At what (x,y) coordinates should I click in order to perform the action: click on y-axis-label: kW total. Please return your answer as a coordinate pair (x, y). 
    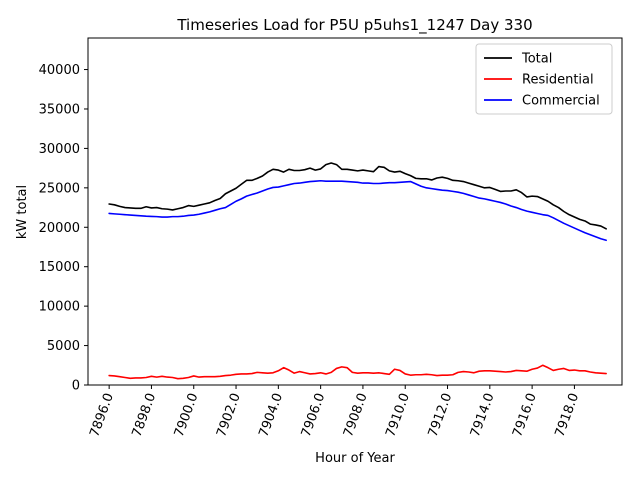
    Looking at the image, I should click on (22, 212).